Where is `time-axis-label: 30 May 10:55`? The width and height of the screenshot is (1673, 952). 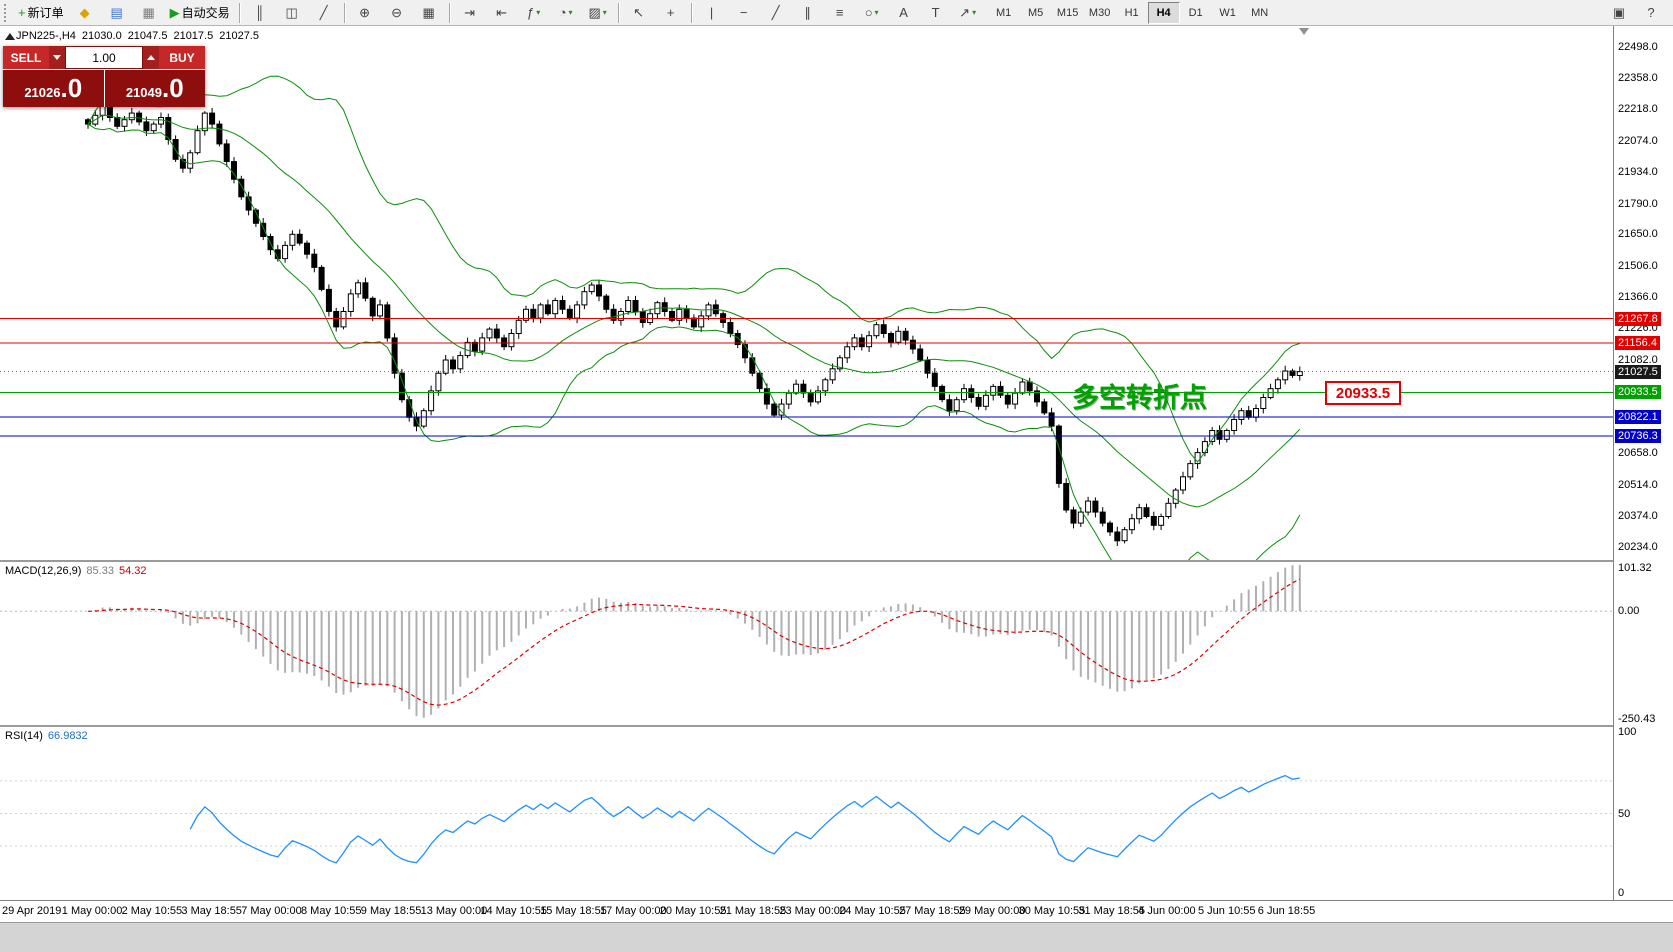
time-axis-label: 30 May 10:55 is located at coordinates (1052, 911).